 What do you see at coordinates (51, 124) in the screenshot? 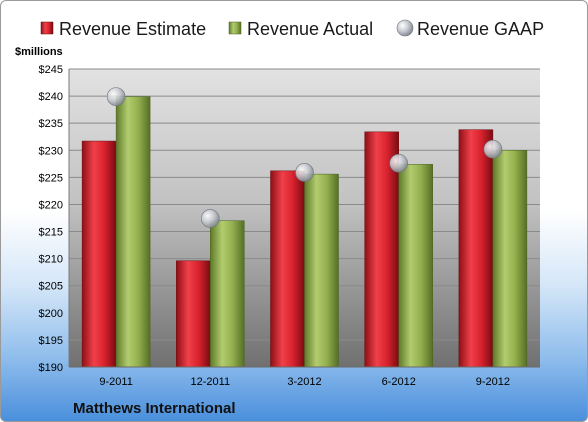
I see `y-tick-label: $235` at bounding box center [51, 124].